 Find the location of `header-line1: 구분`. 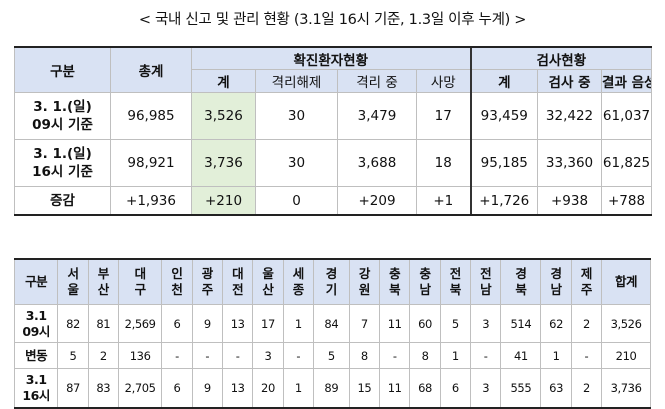

header-line1: 구분 is located at coordinates (36, 281).